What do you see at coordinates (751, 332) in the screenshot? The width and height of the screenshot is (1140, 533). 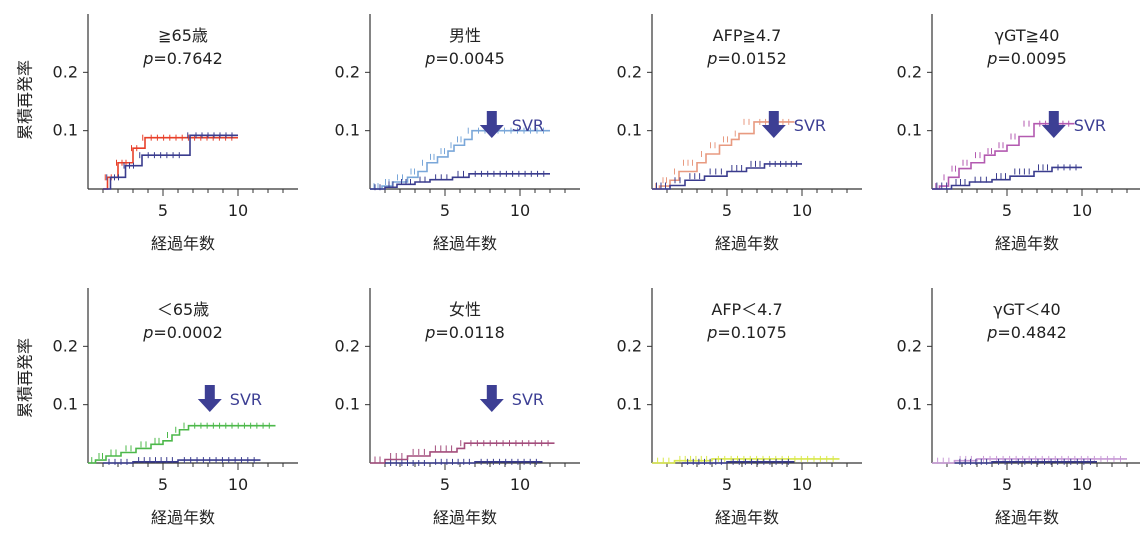 I see `p-value: =0.1075` at bounding box center [751, 332].